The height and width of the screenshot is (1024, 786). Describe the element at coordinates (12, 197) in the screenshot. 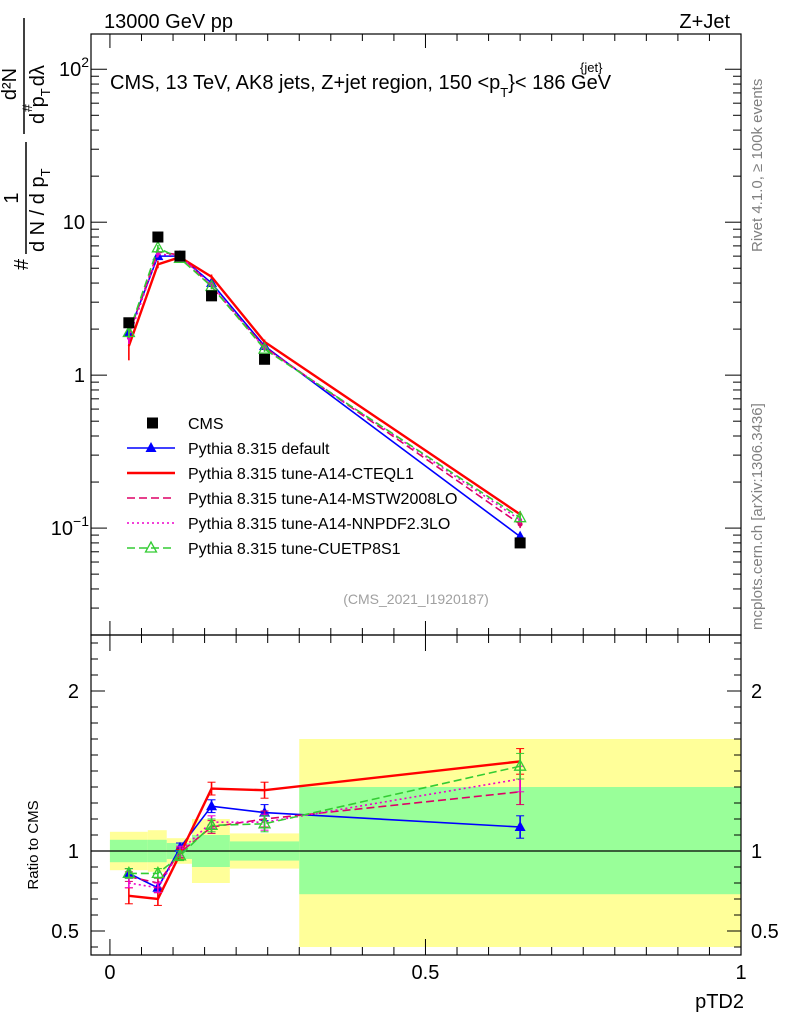

I see `ylabel-frac1-num: 1` at that location.